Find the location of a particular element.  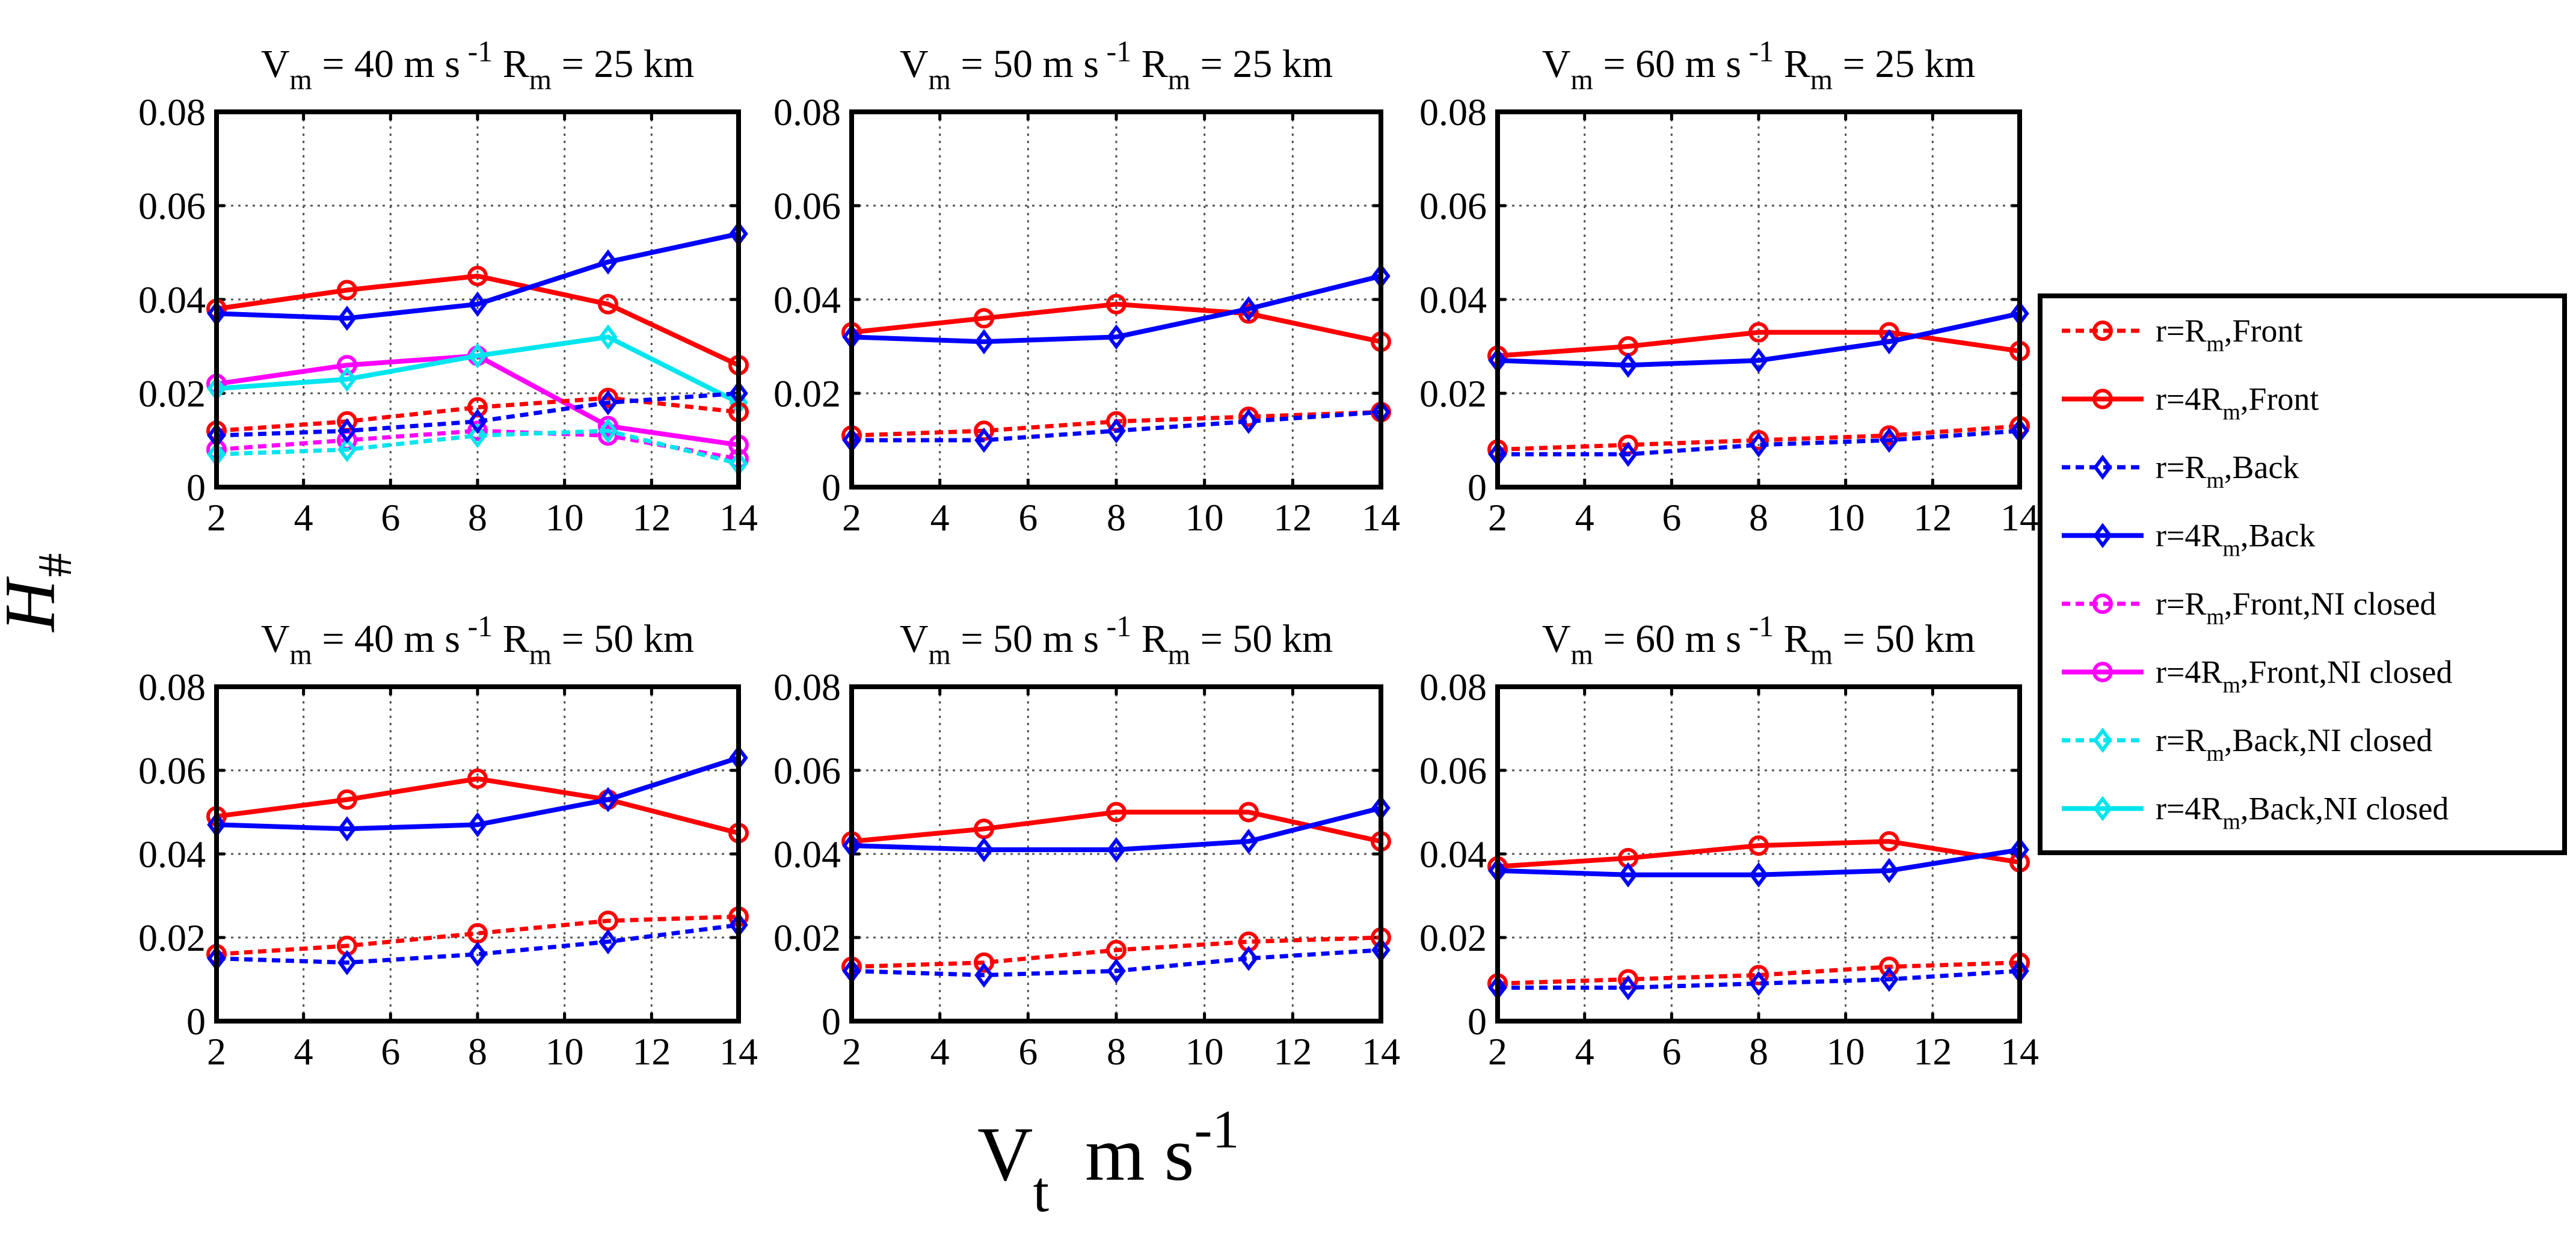

legend-entry: r=4Rm,Front,NI closed is located at coordinates (2257, 676).